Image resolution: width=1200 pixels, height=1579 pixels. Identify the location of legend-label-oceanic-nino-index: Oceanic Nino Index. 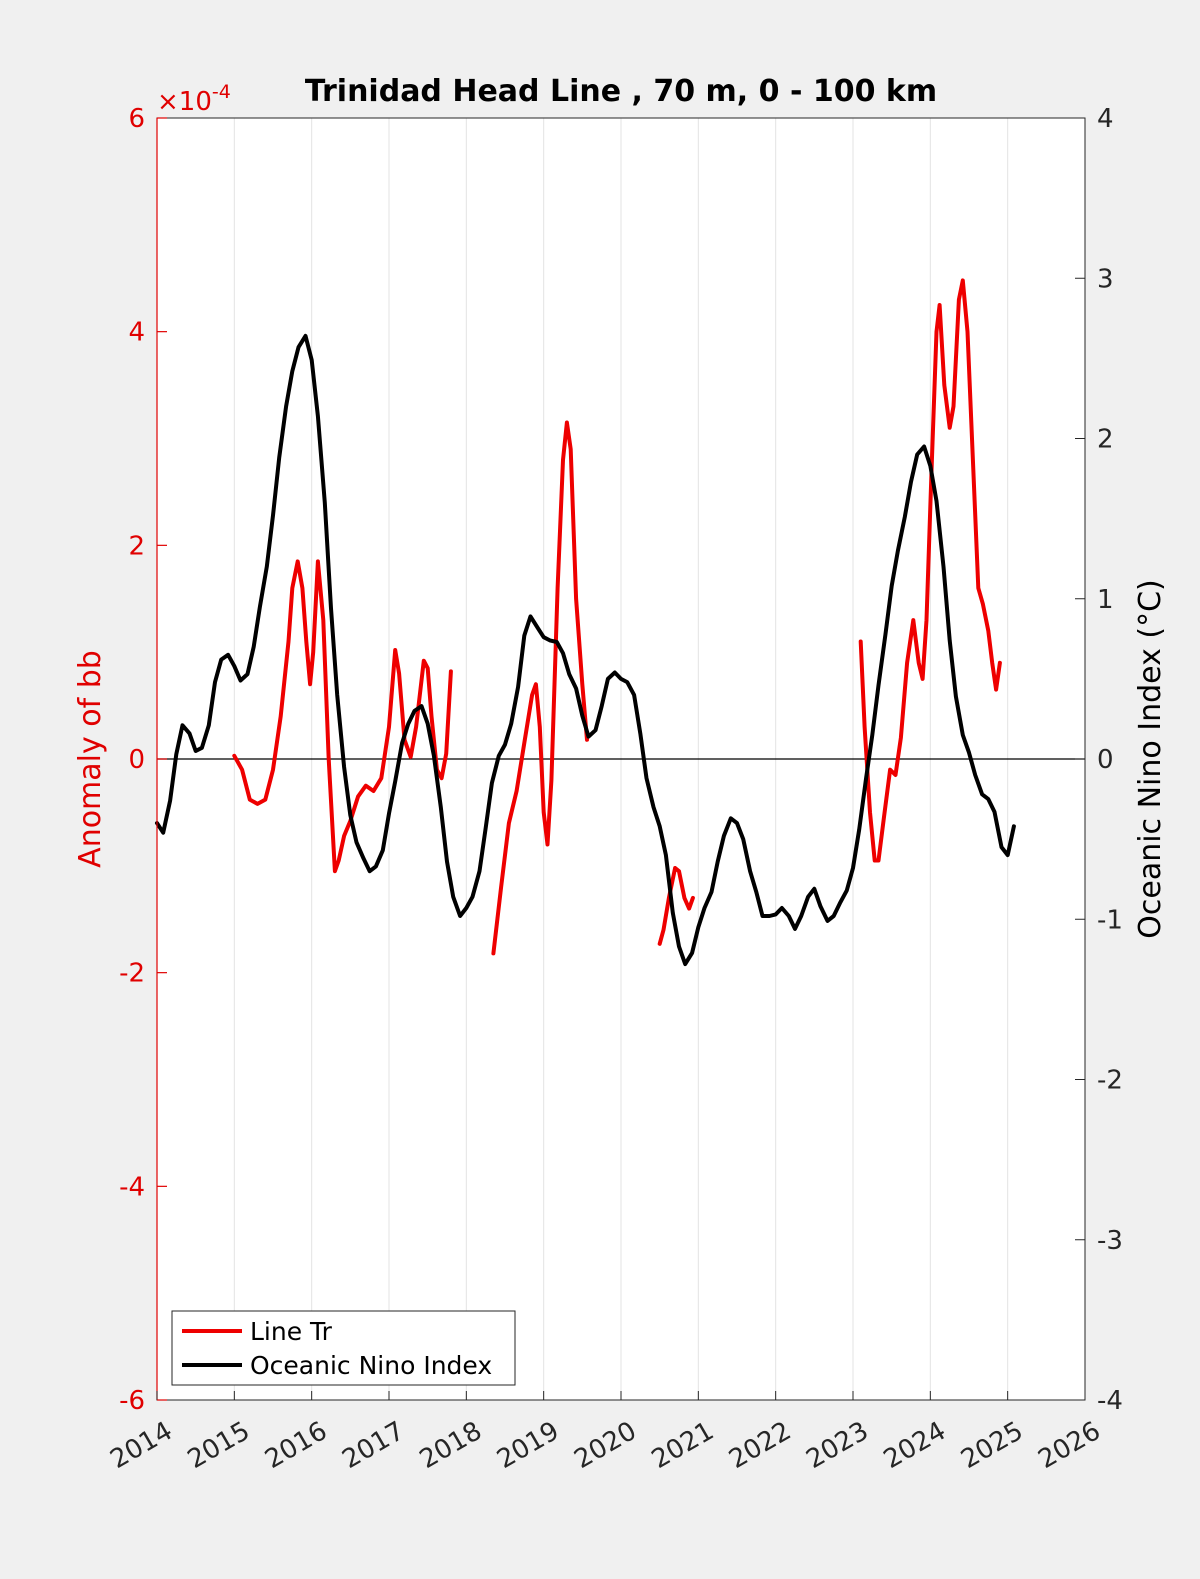
(371, 1365).